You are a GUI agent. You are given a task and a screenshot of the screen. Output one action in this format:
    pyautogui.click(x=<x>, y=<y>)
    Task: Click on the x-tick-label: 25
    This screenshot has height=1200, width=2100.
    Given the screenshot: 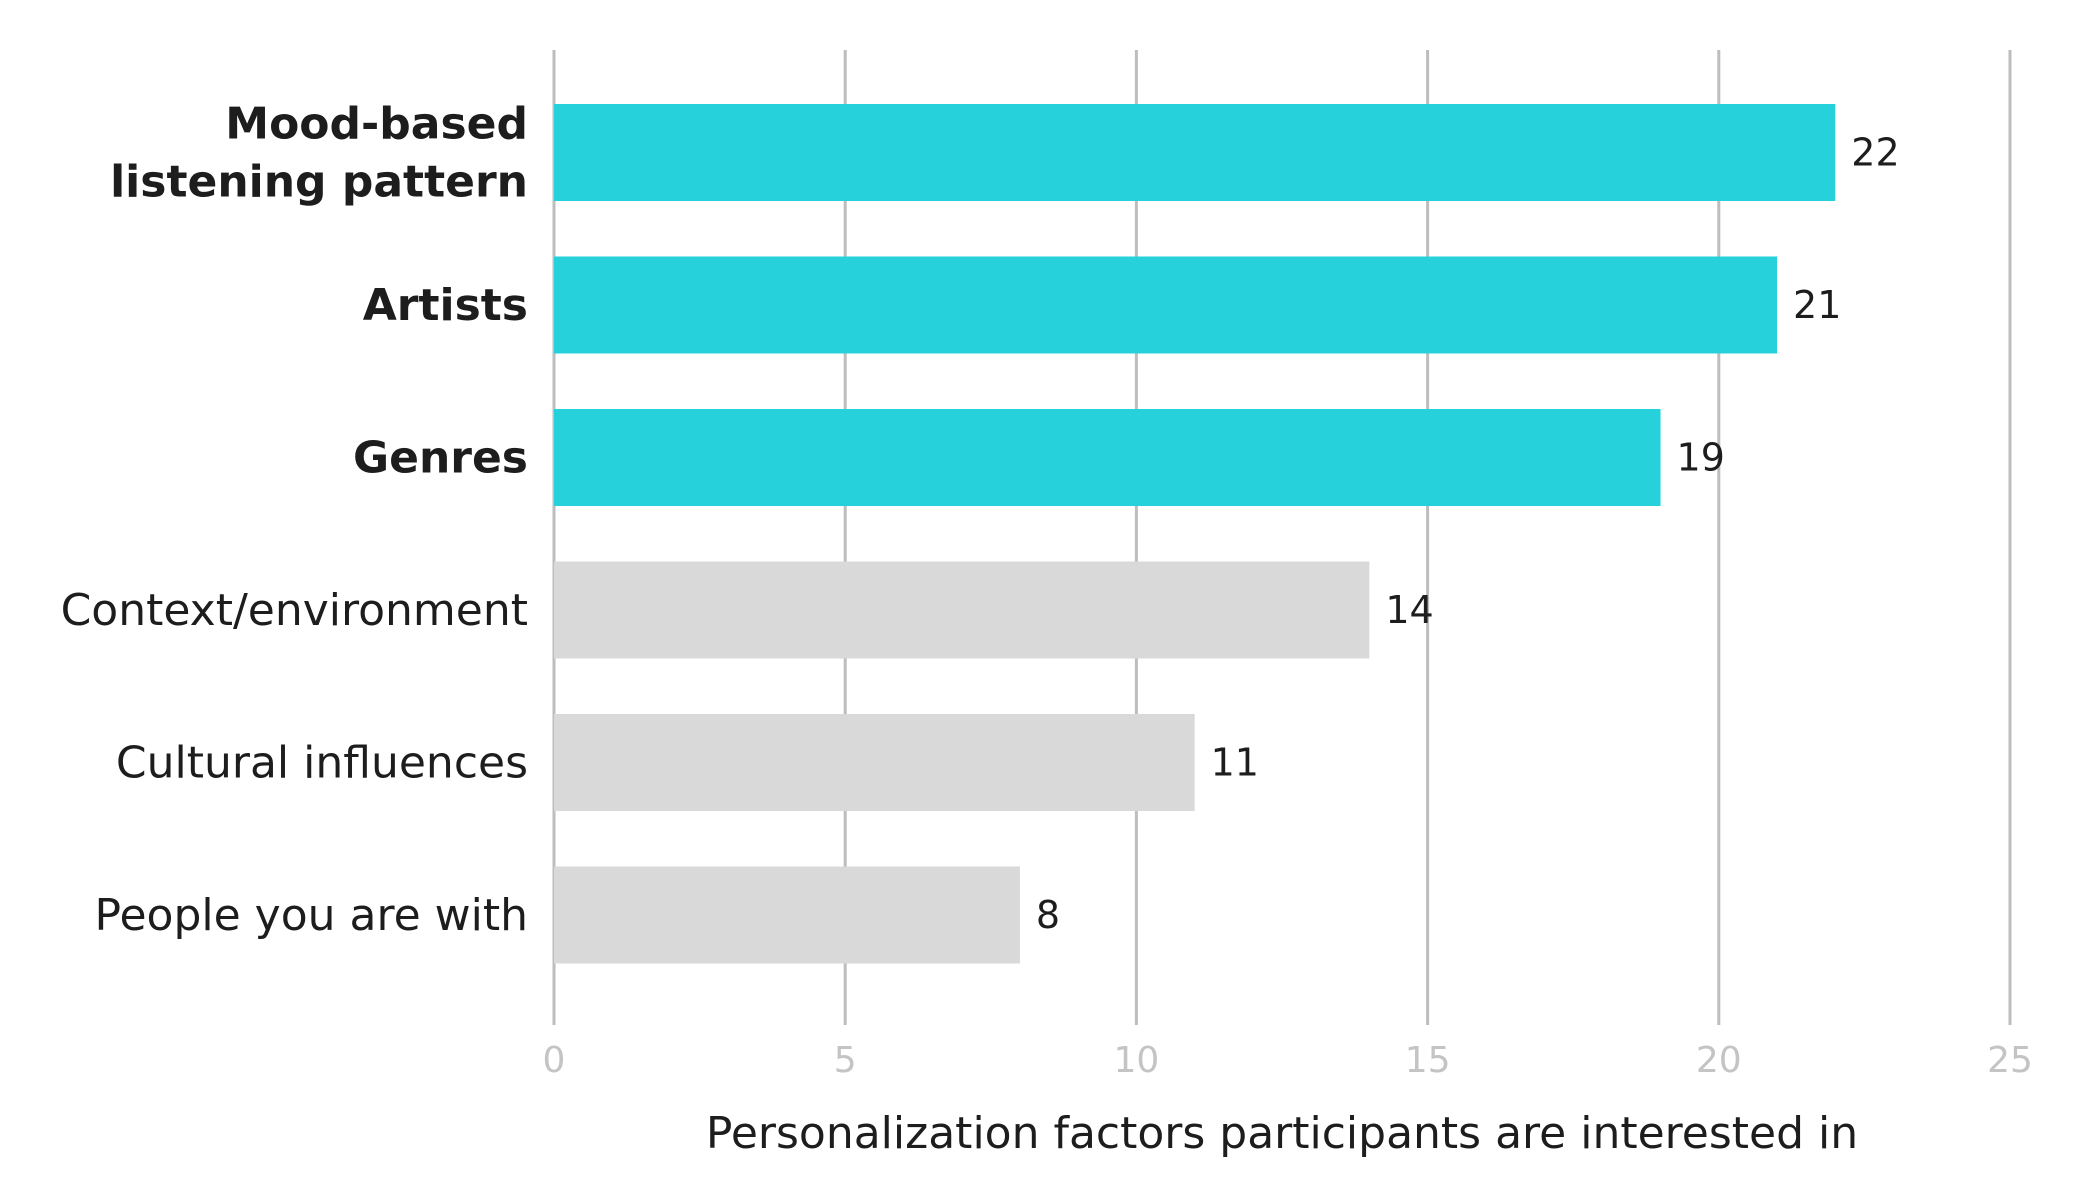 What is the action you would take?
    pyautogui.click(x=2010, y=1060)
    